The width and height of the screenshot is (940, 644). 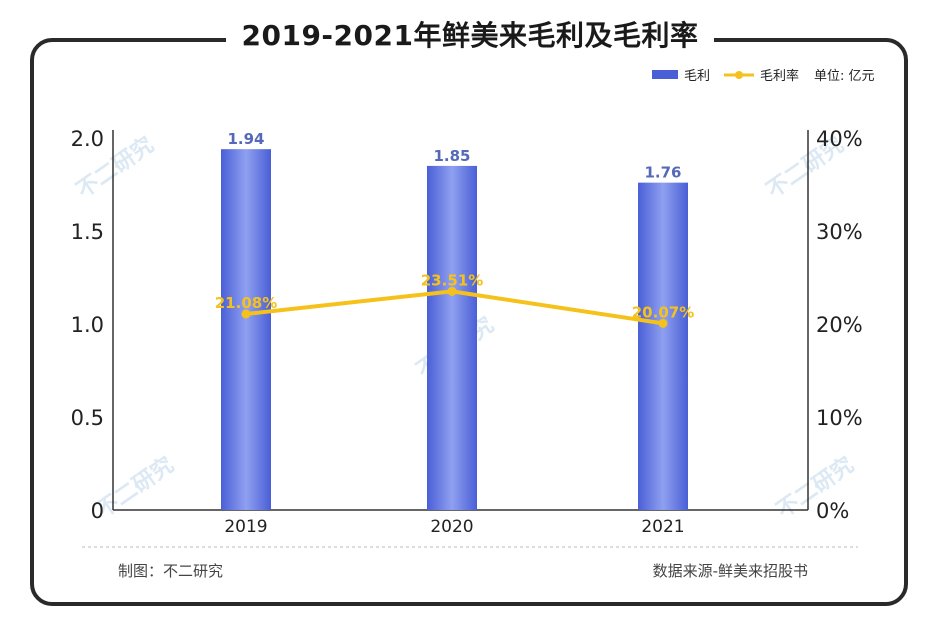 I want to click on x-tick-label: 2019, so click(x=245, y=527).